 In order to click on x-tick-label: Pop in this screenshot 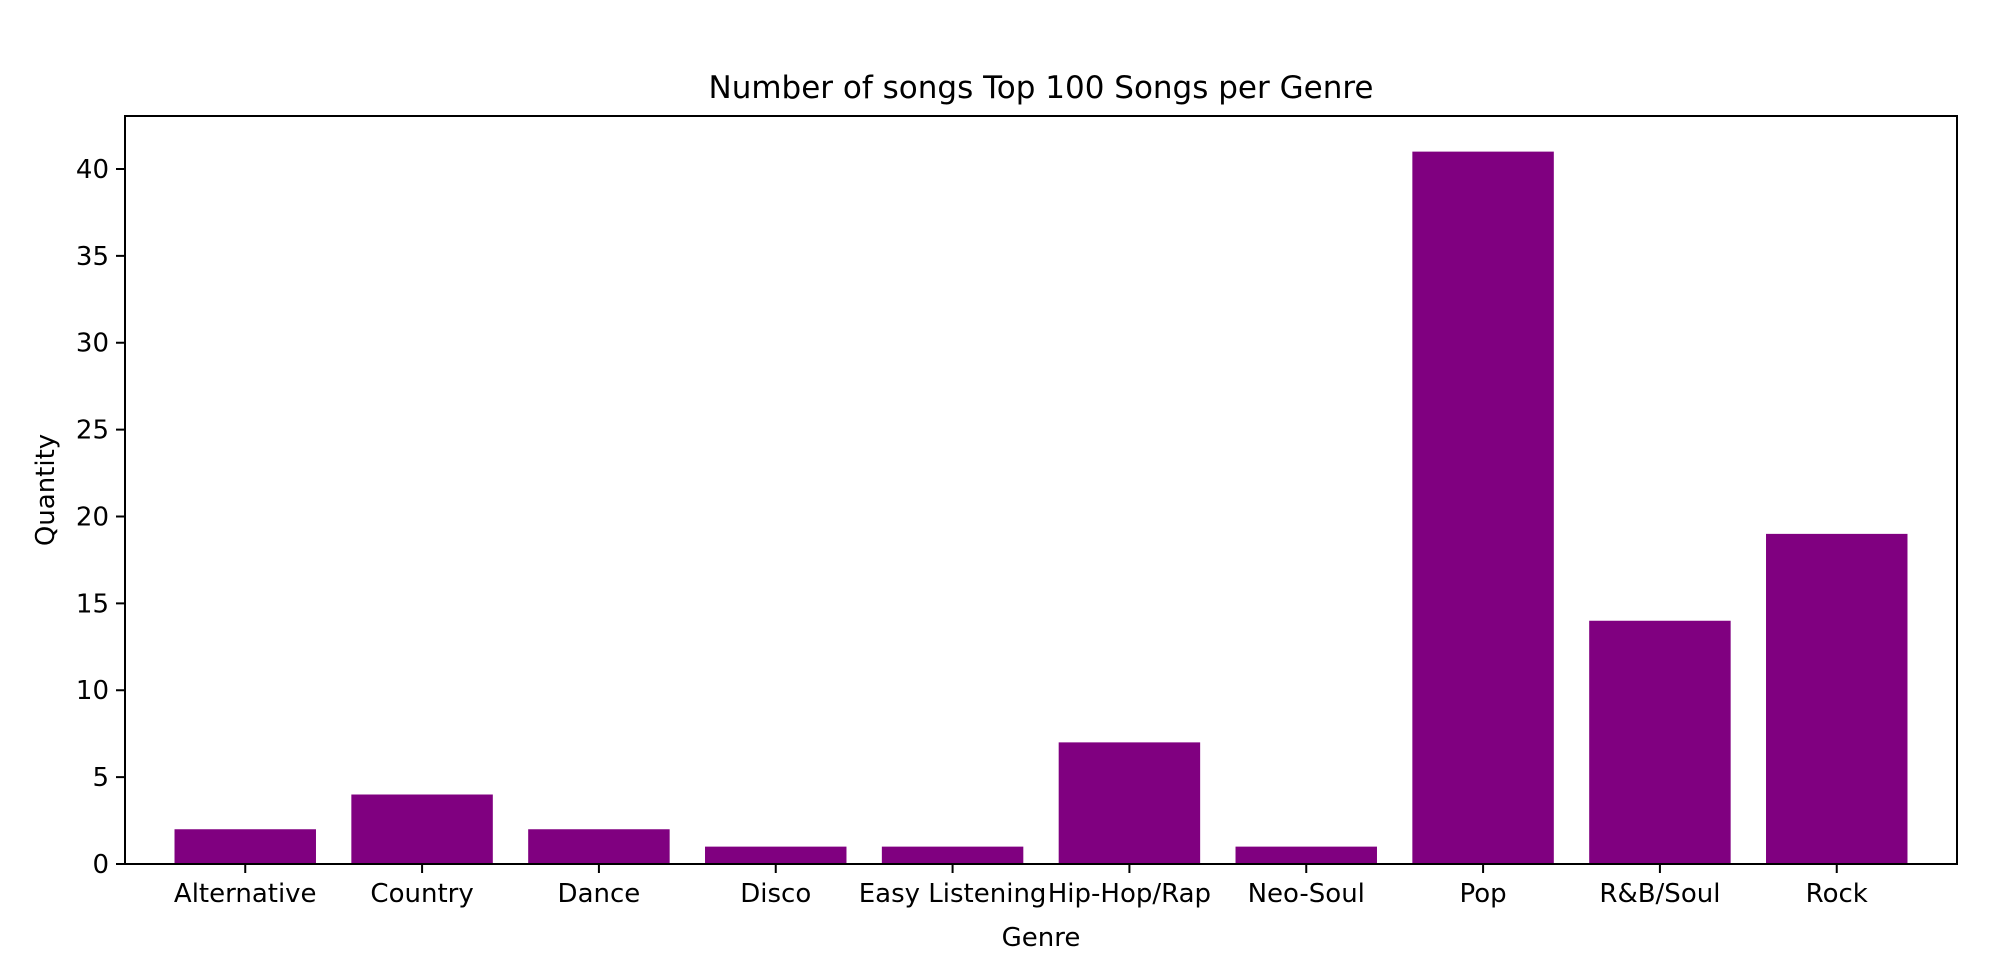, I will do `click(1482, 894)`.